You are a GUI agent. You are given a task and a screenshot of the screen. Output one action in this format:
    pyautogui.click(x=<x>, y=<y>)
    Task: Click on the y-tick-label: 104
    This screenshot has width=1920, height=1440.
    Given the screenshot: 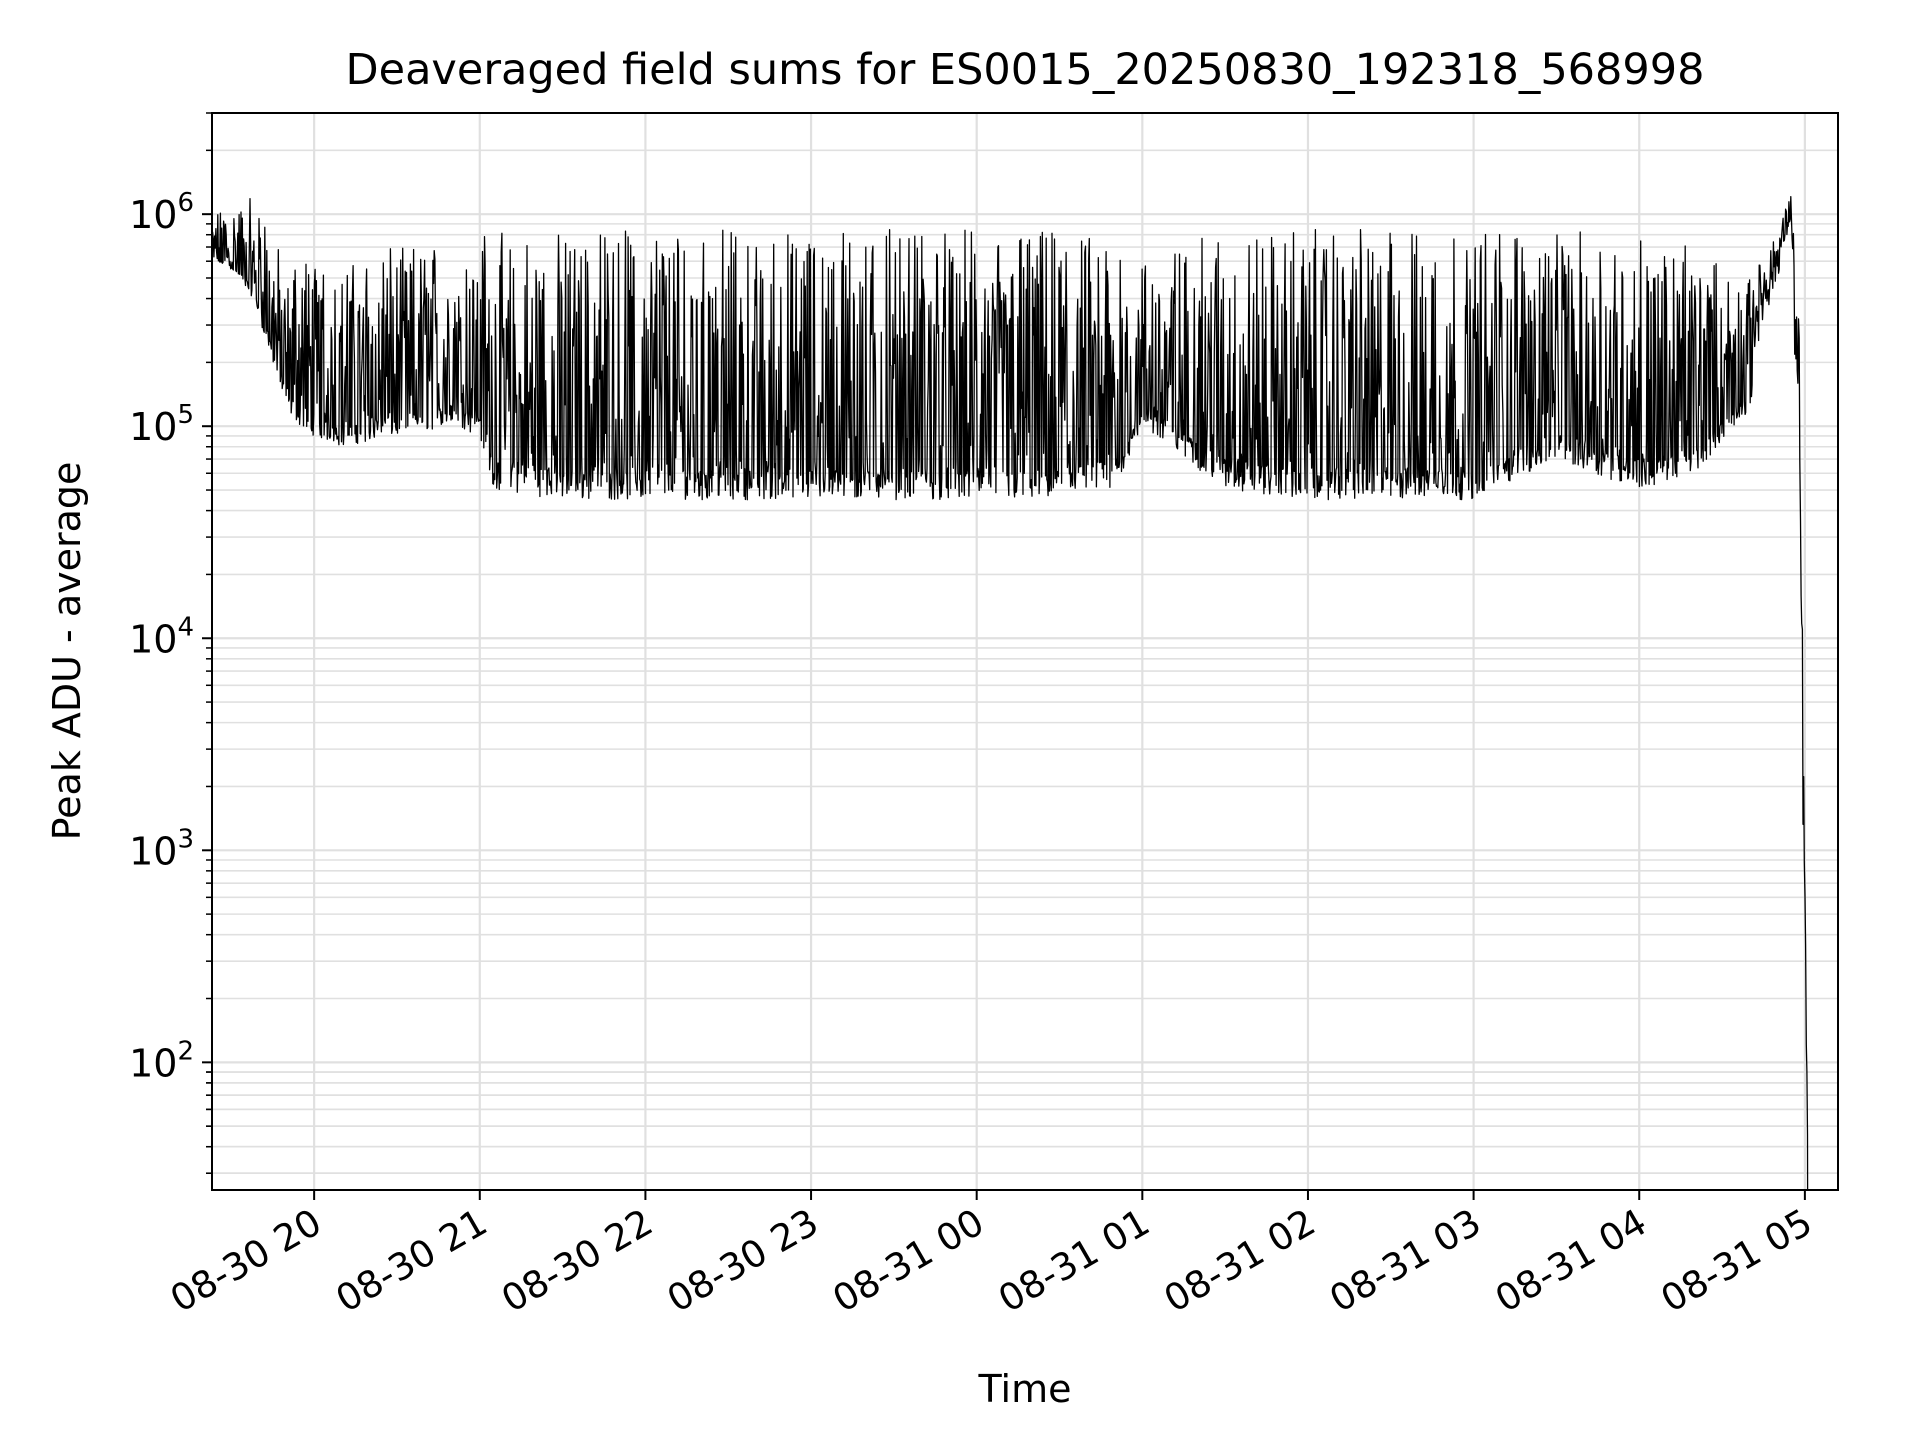 What is the action you would take?
    pyautogui.click(x=161, y=636)
    